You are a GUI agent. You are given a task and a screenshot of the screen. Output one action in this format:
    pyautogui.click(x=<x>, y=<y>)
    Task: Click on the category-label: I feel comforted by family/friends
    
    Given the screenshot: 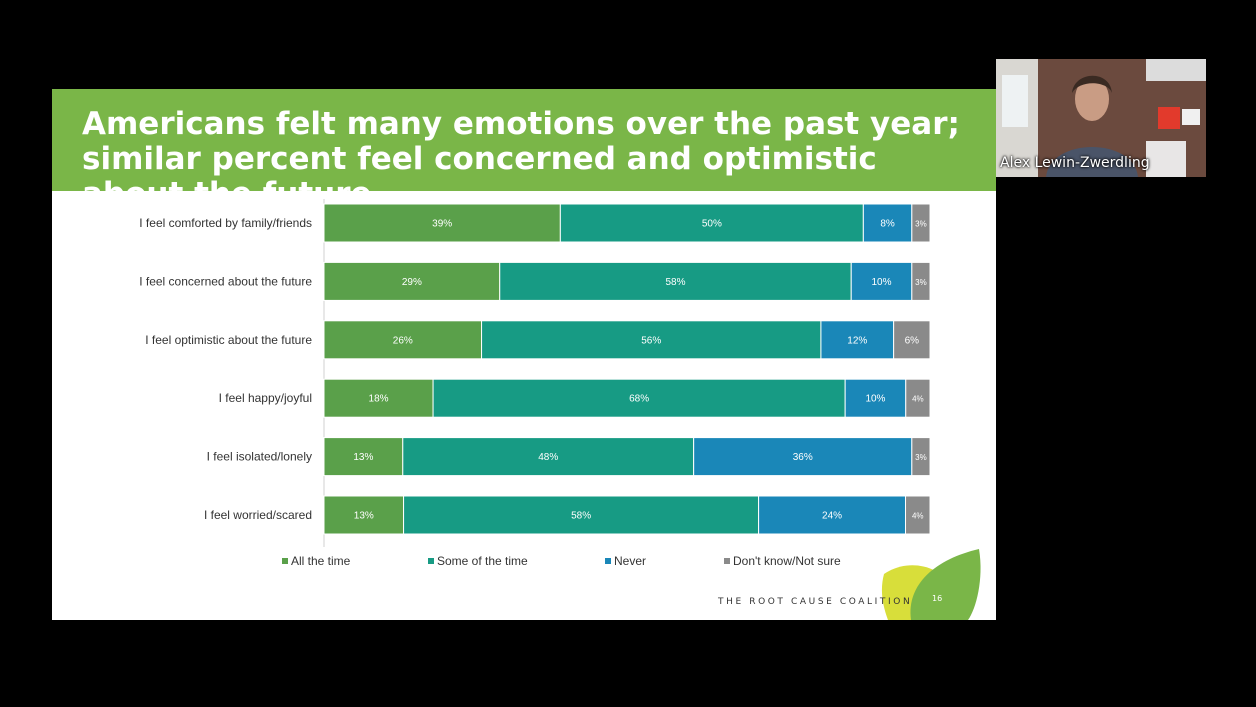 What is the action you would take?
    pyautogui.click(x=225, y=223)
    